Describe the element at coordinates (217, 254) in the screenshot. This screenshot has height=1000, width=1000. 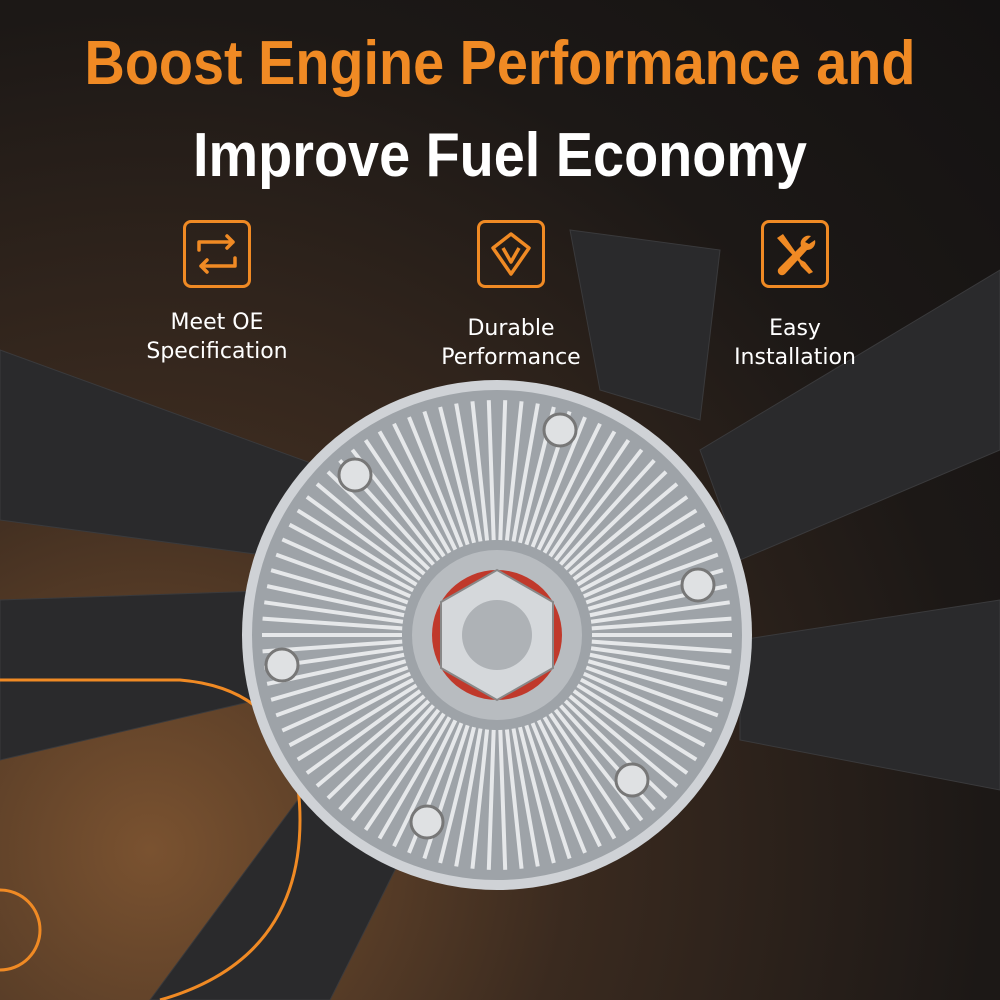
I see `arrows-exchange-icon` at that location.